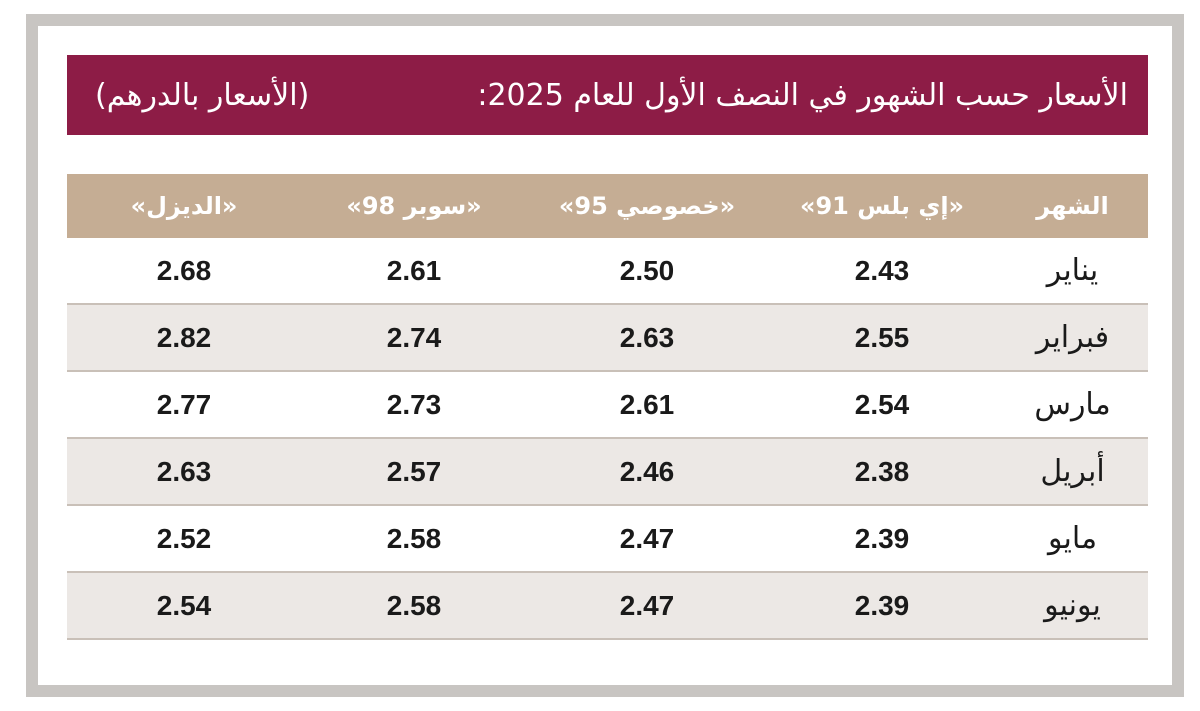  Describe the element at coordinates (202, 95) in the screenshot. I see `currency-note: (الأسعار بالدرهم)` at that location.